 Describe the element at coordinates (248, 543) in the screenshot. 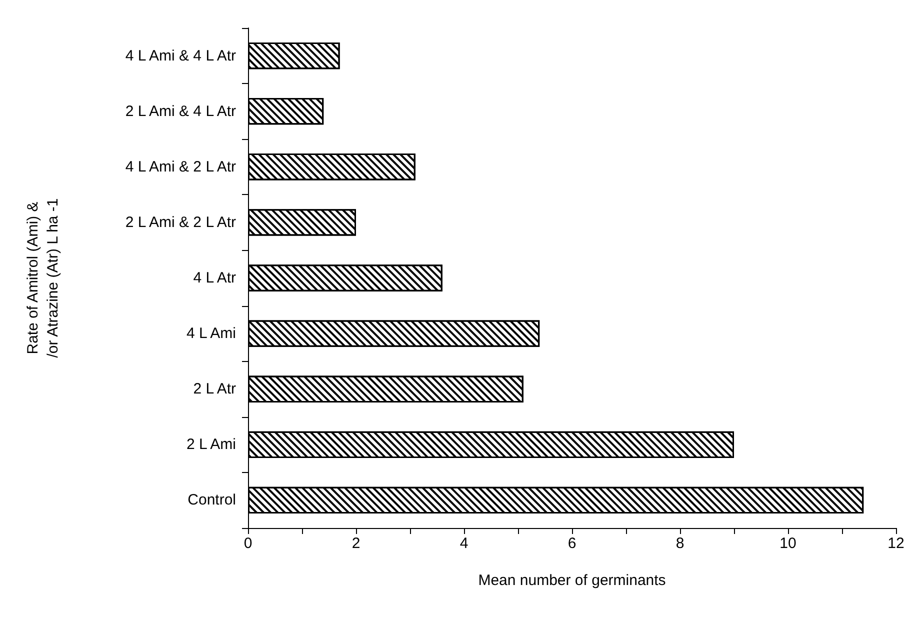

I see `x-tick-label: 0` at that location.